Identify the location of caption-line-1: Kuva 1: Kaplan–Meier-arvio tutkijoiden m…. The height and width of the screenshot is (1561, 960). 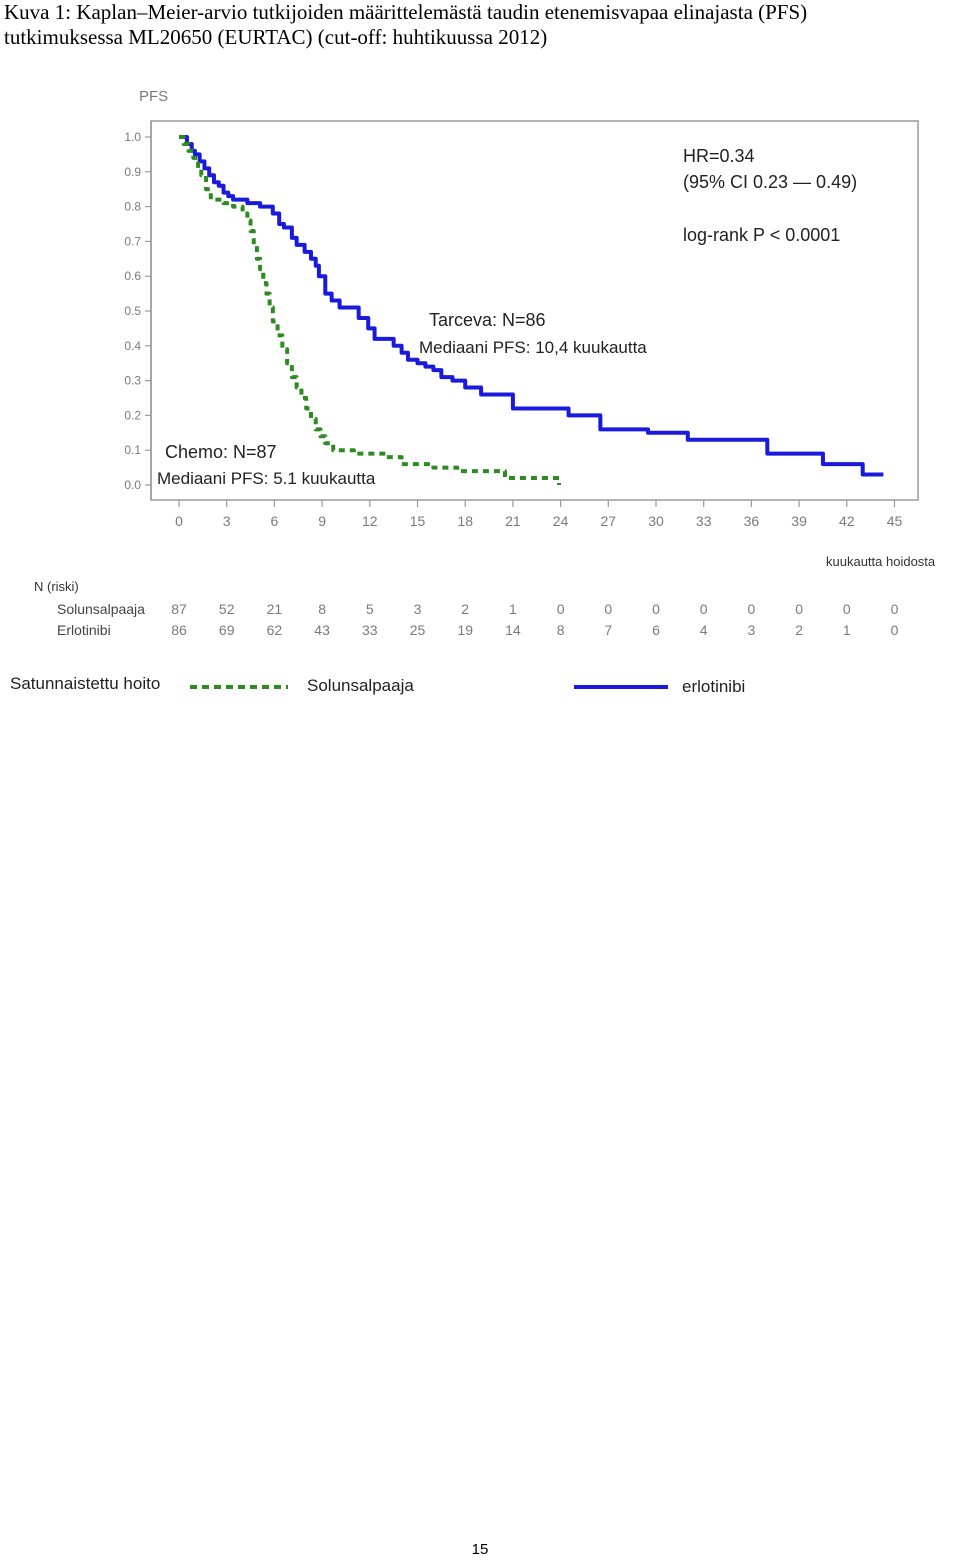
(406, 12).